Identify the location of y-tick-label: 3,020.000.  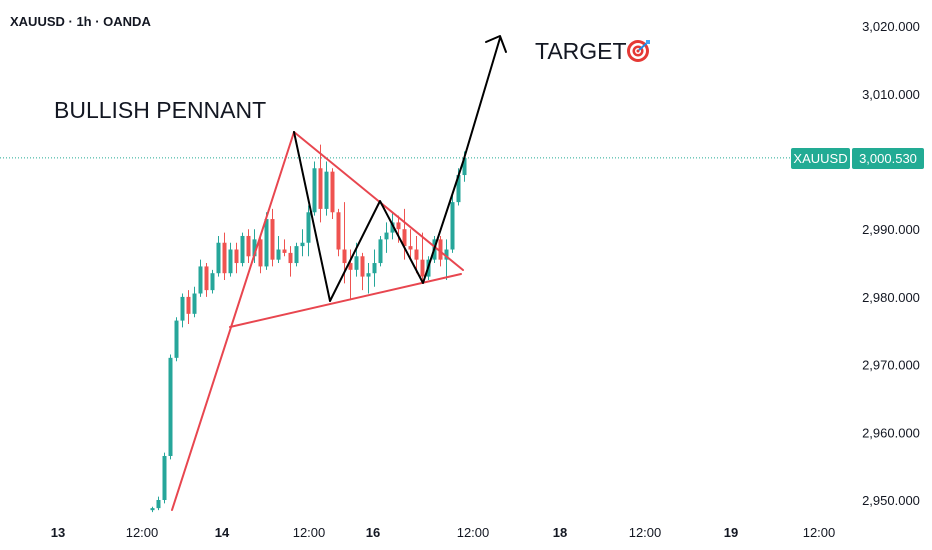
(891, 26).